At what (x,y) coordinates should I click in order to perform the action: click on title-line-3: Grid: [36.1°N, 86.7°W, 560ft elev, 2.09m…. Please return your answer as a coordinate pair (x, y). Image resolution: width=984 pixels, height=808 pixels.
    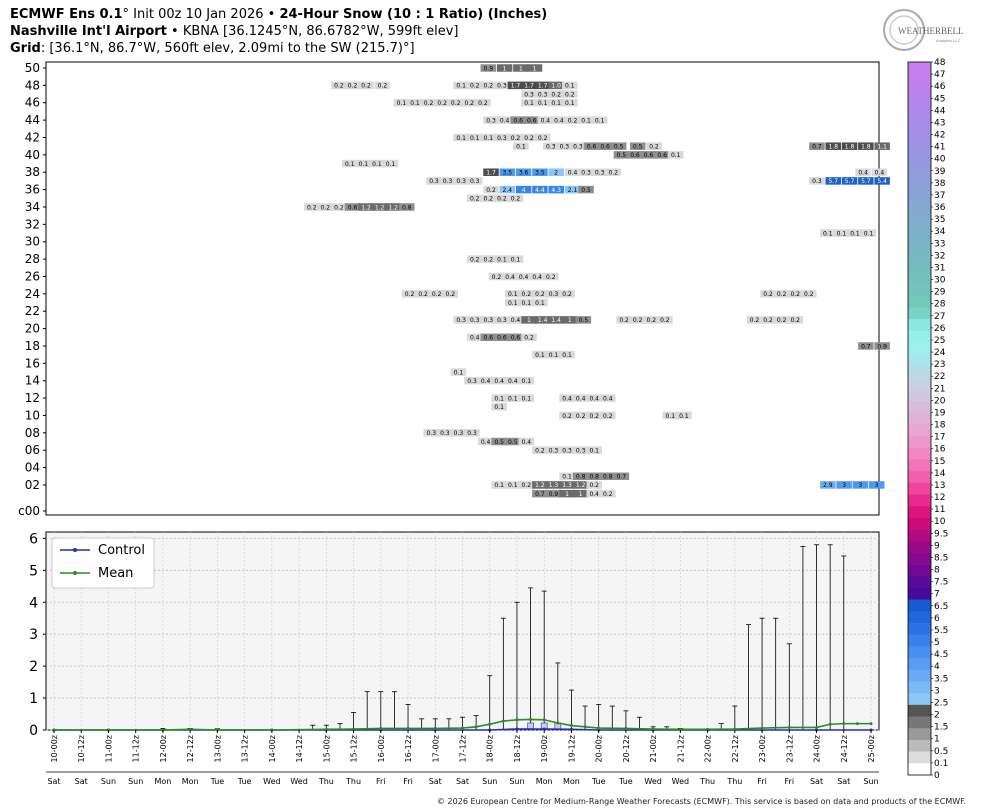
    Looking at the image, I should click on (212, 48).